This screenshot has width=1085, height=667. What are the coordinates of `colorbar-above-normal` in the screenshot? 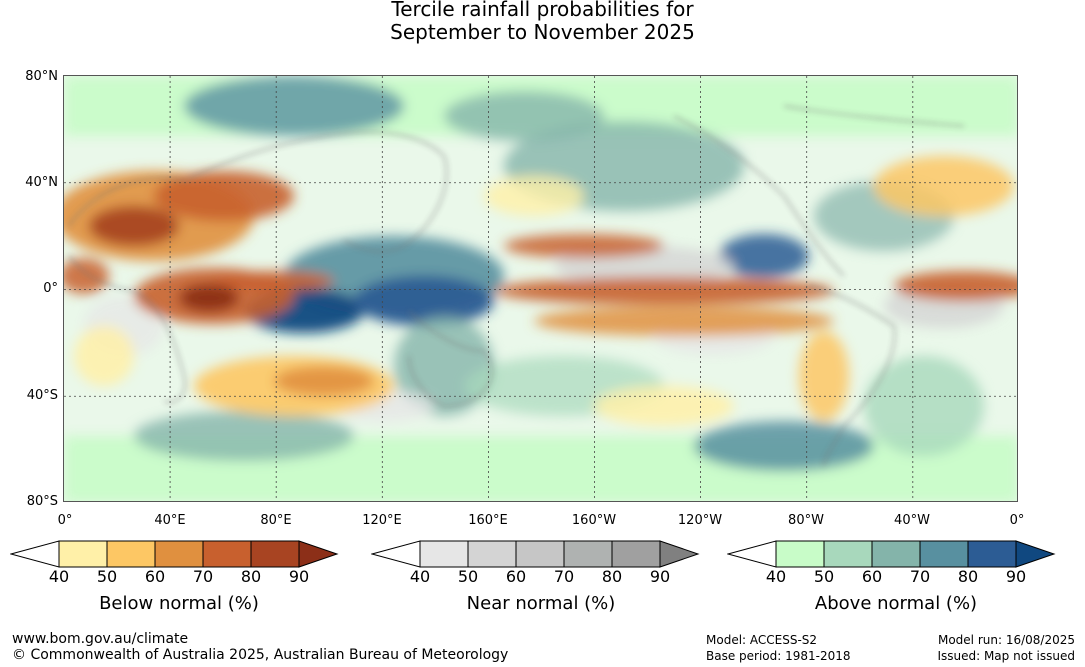 It's located at (896, 556).